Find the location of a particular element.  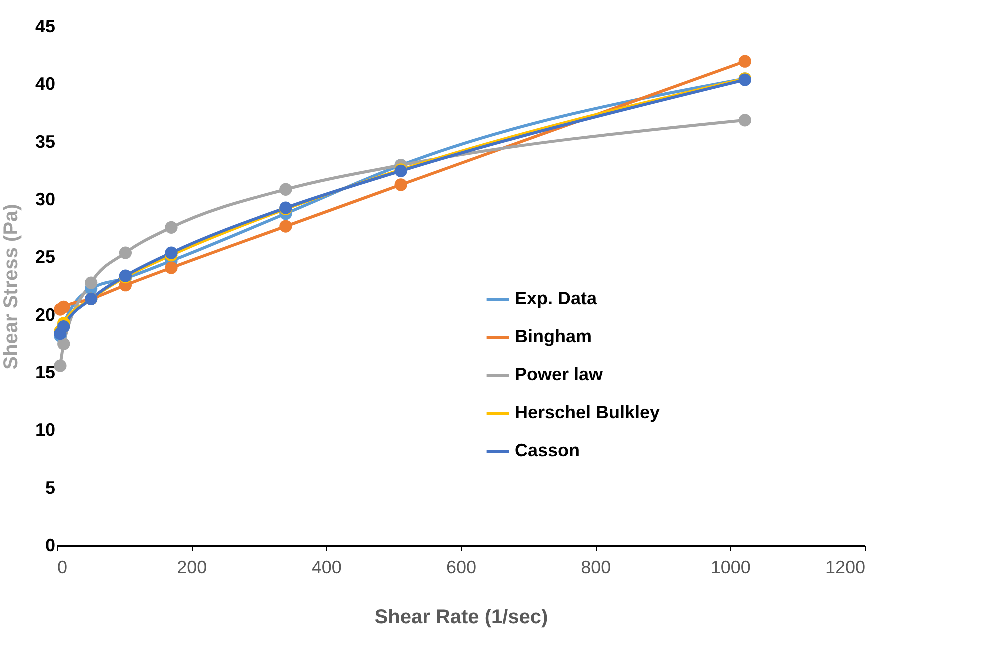

x-tick-label: 600 is located at coordinates (461, 568).